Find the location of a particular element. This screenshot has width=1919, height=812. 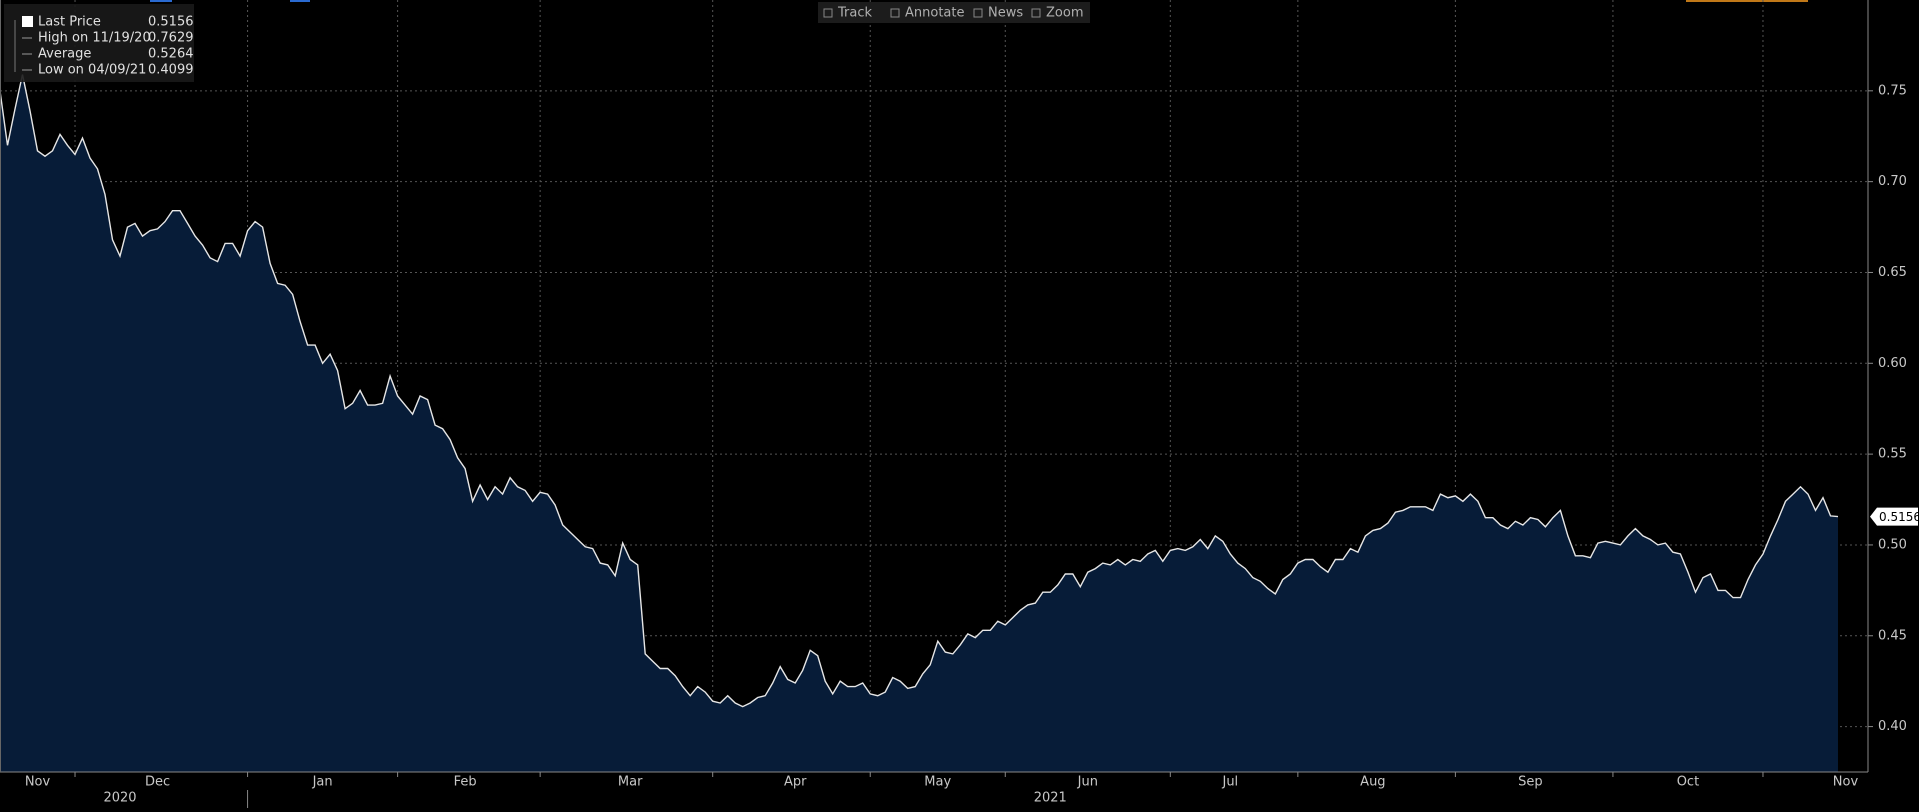

legend-name: Last Price is located at coordinates (69, 22).